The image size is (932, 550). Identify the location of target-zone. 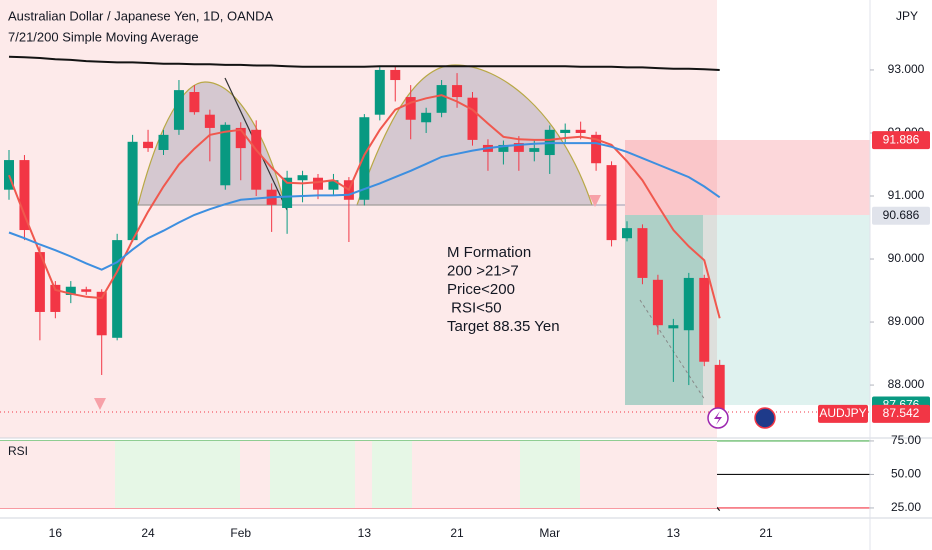
(747, 310).